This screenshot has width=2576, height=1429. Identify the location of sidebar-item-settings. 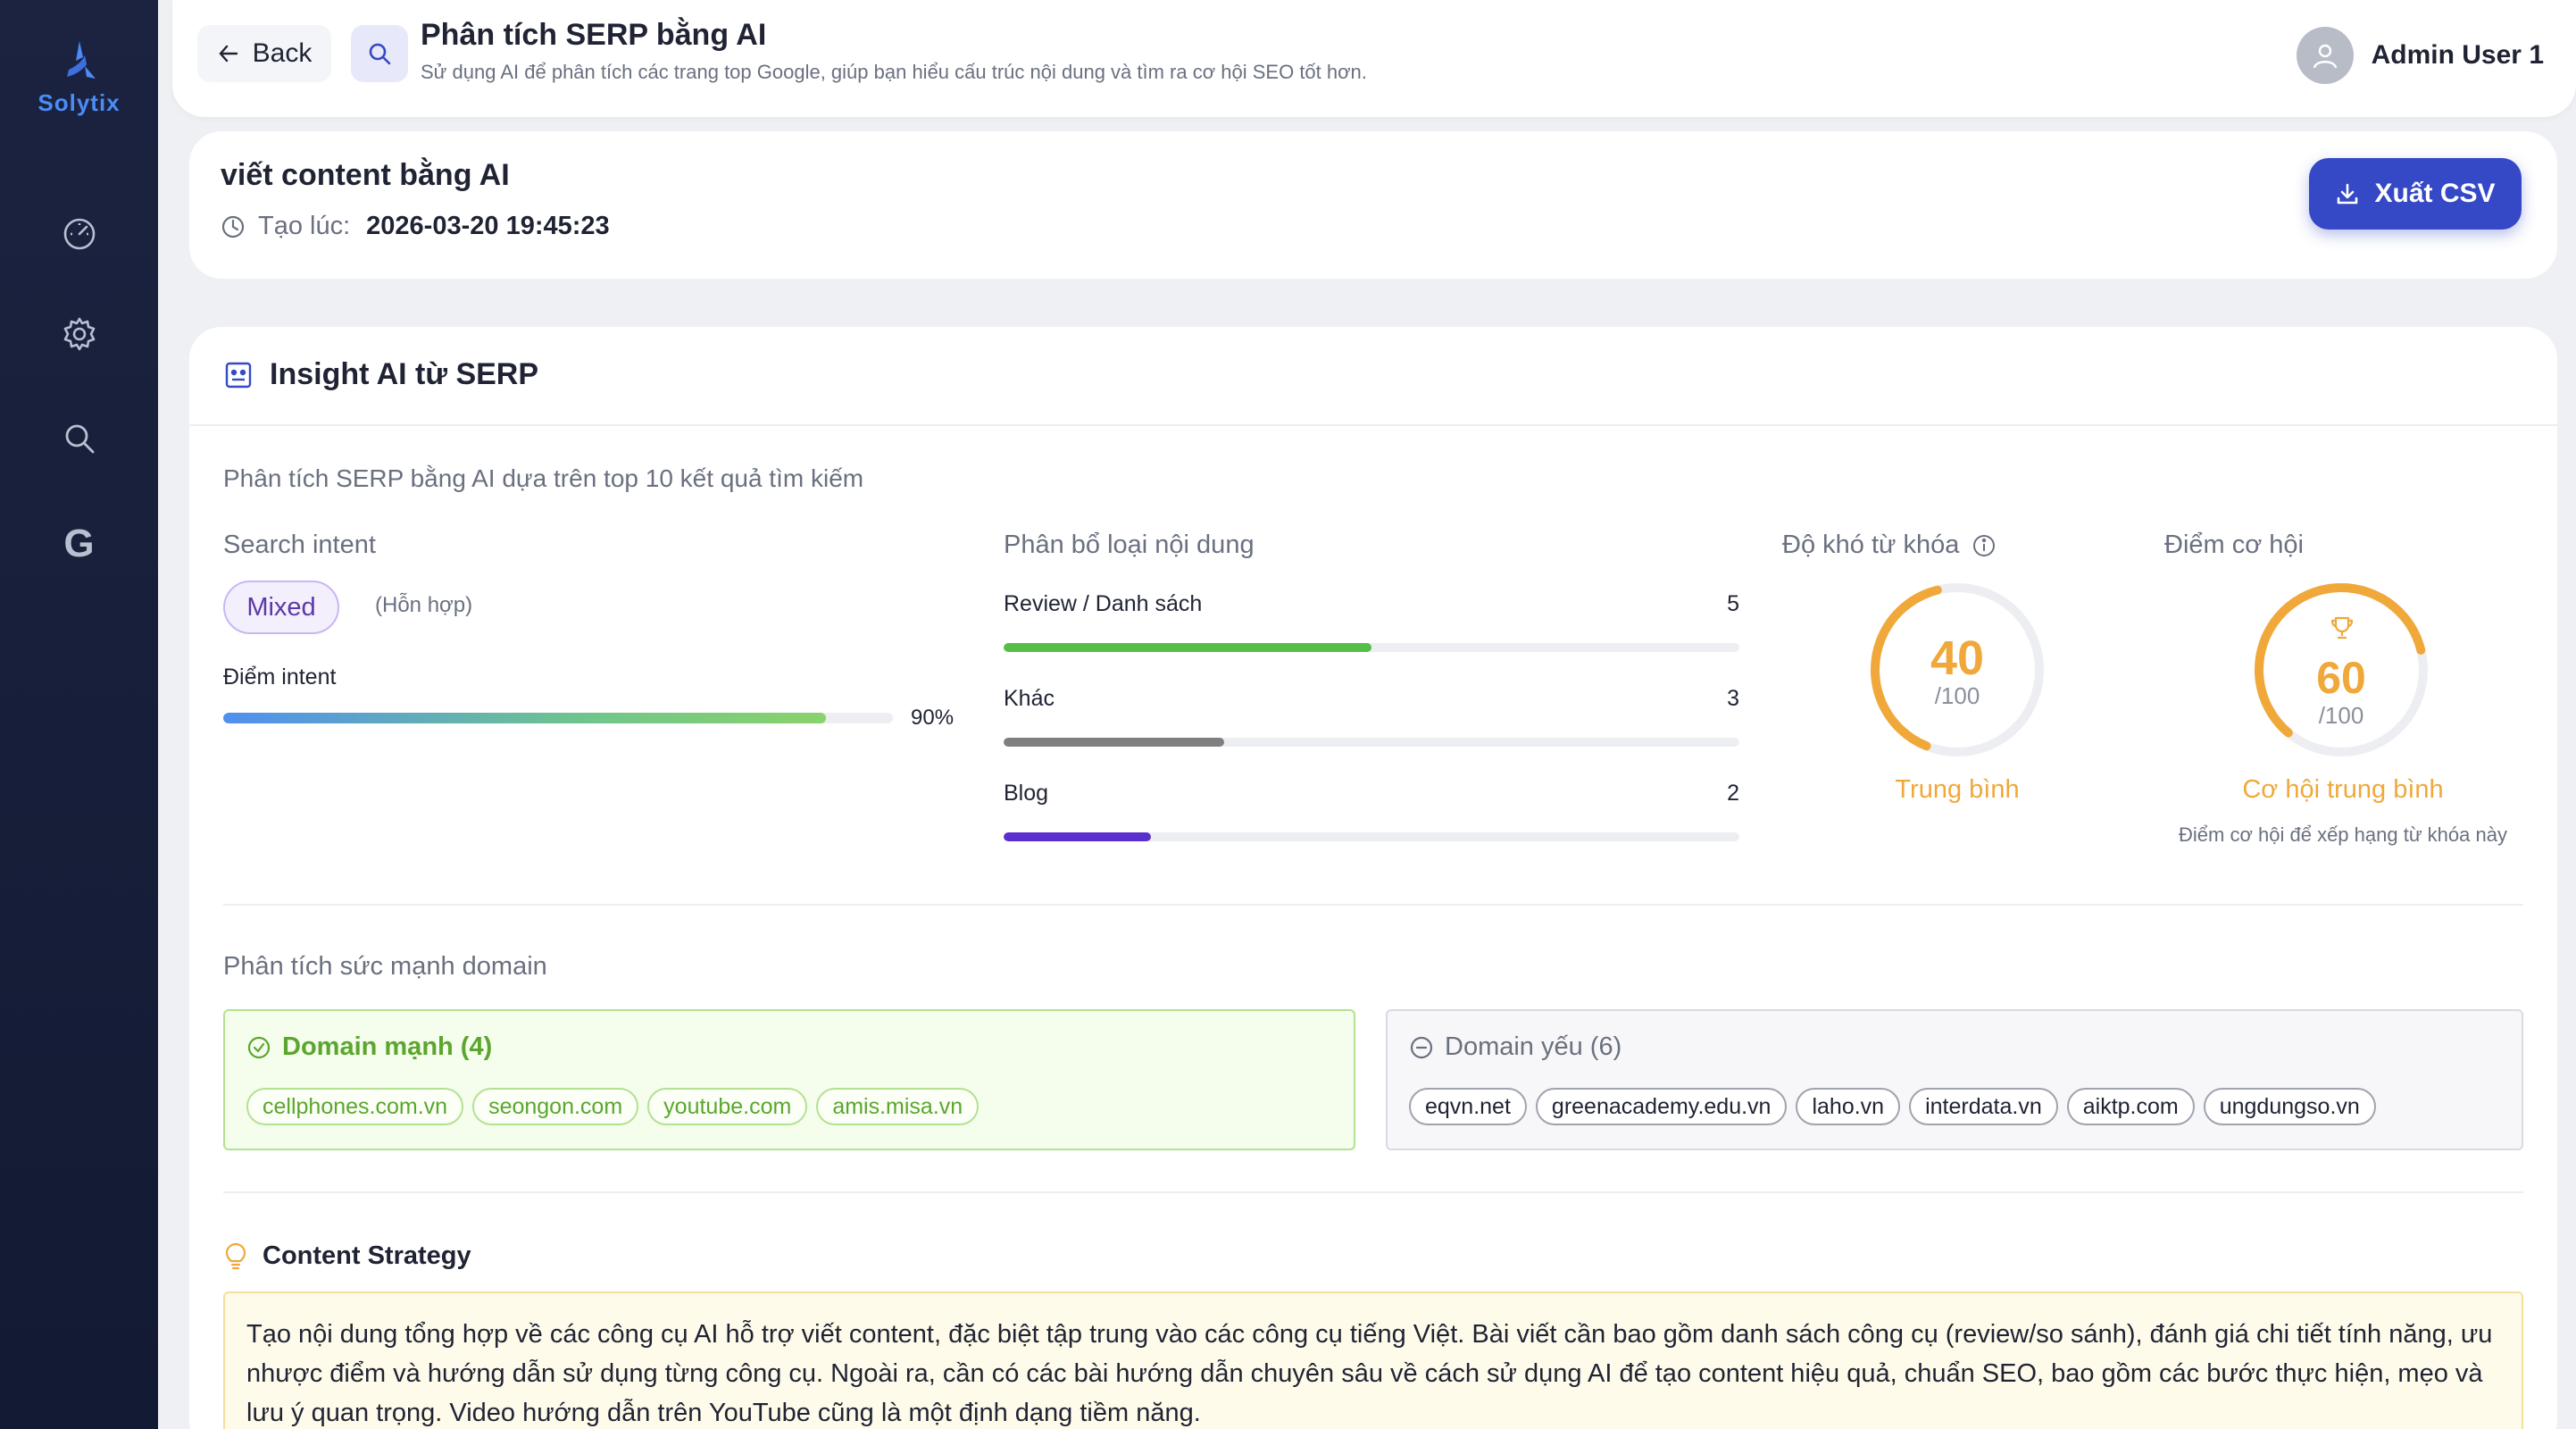
(79, 334).